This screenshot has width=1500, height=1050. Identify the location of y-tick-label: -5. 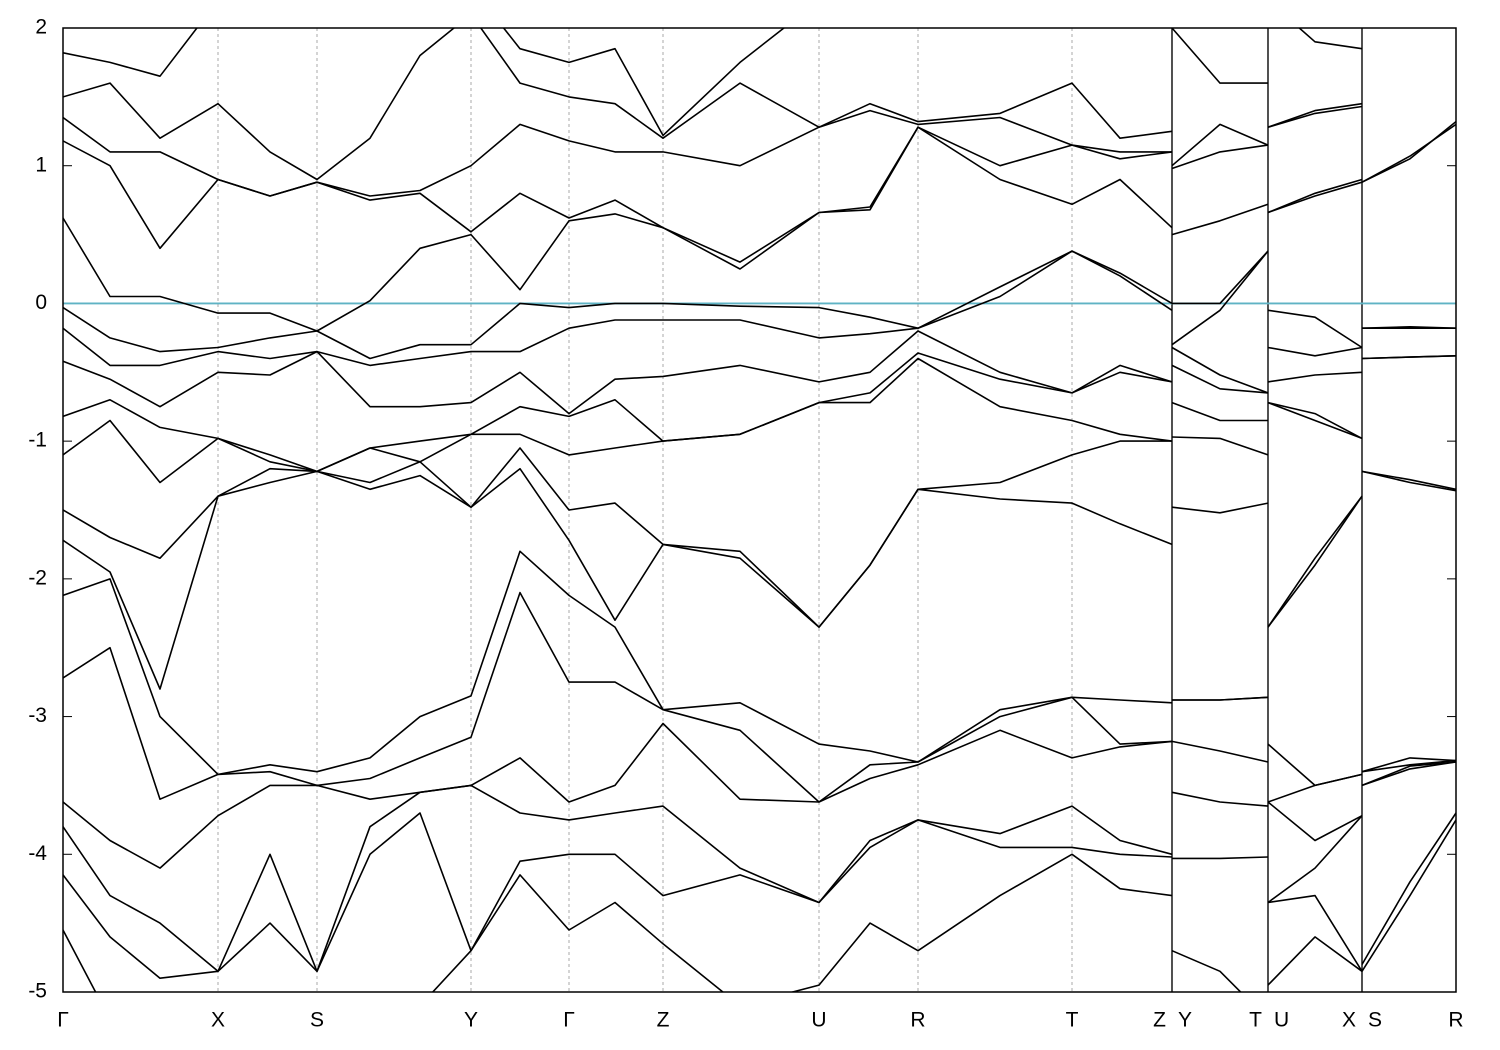
(37, 991).